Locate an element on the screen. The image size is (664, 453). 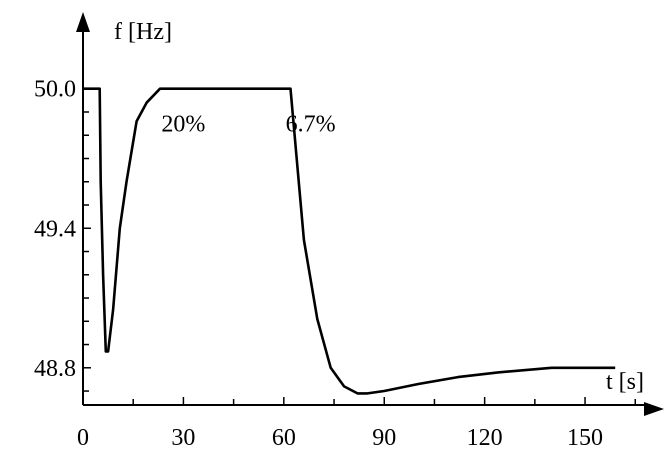
x-axis-label: t [s] is located at coordinates (625, 382).